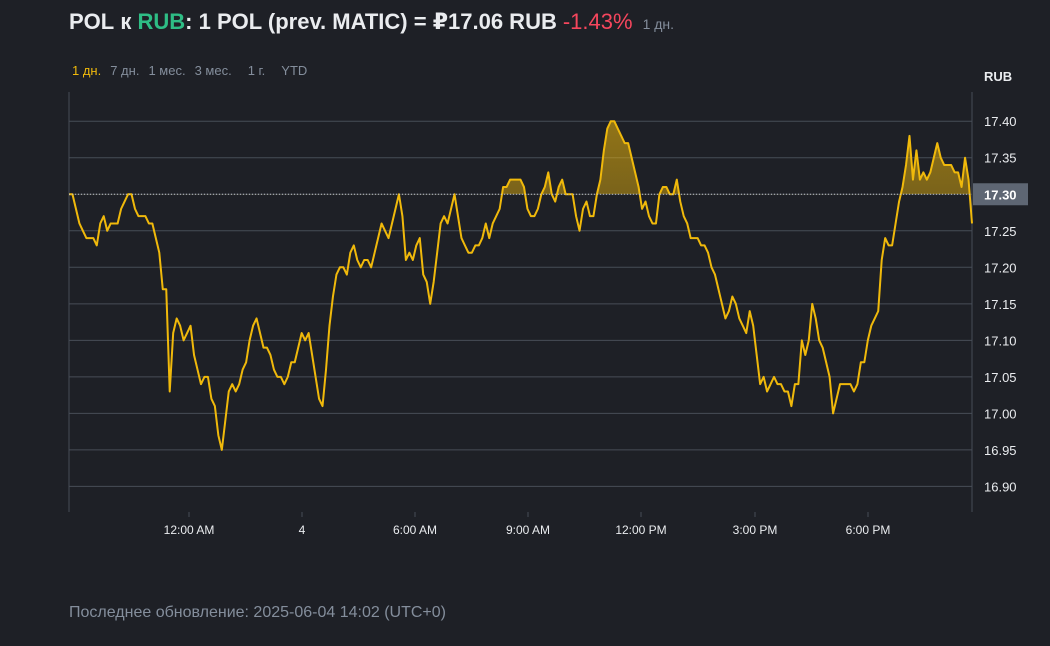  What do you see at coordinates (755, 530) in the screenshot?
I see `x-tick-label: 3:00 PM` at bounding box center [755, 530].